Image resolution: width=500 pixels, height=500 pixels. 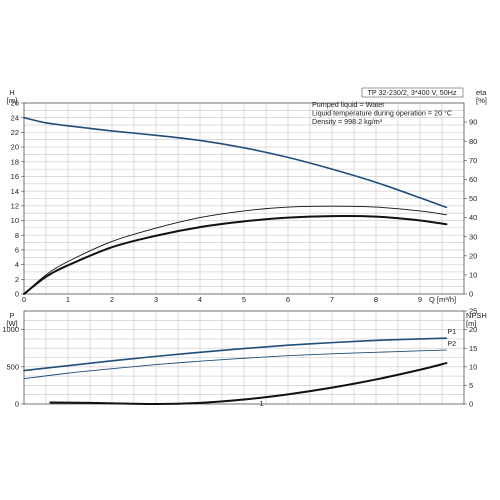 What do you see at coordinates (24, 299) in the screenshot?
I see `x-tick-label: 0` at bounding box center [24, 299].